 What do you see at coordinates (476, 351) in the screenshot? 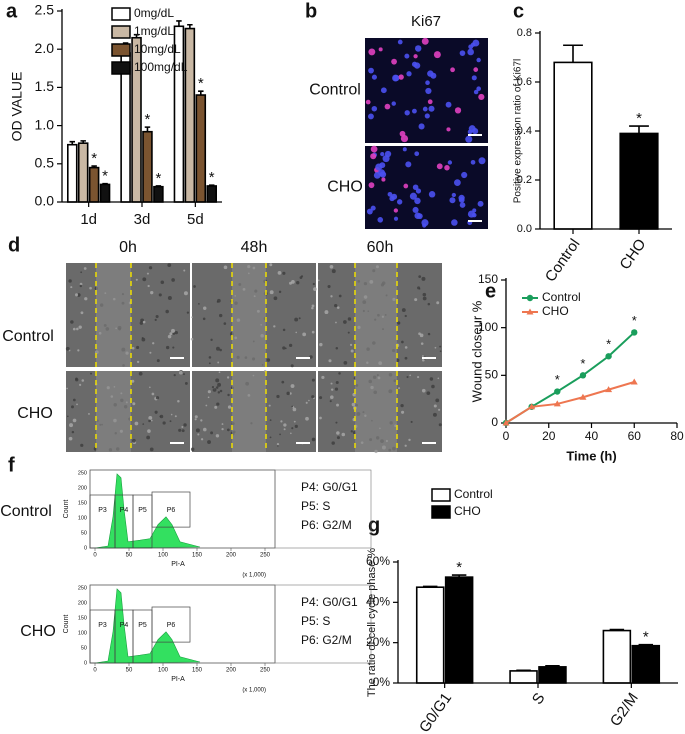
I see `y-axis-label: Wound closeur %` at bounding box center [476, 351].